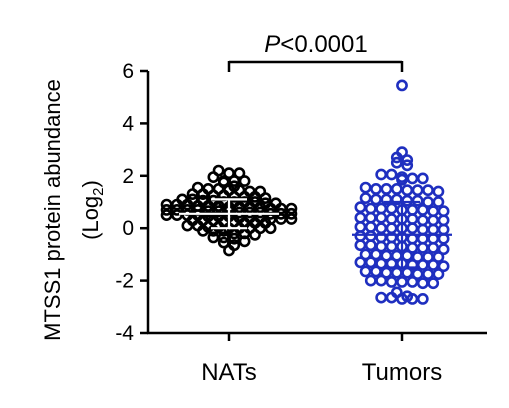  What do you see at coordinates (128, 228) in the screenshot?
I see `y-tick-label: 0` at bounding box center [128, 228].